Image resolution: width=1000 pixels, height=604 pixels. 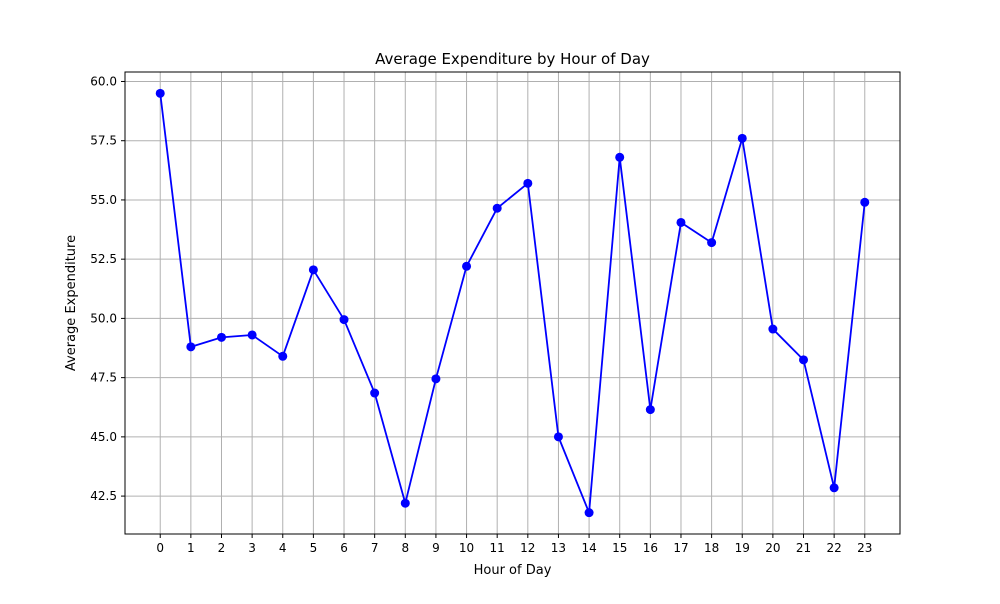 What do you see at coordinates (711, 548) in the screenshot?
I see `x-tick-label: 18` at bounding box center [711, 548].